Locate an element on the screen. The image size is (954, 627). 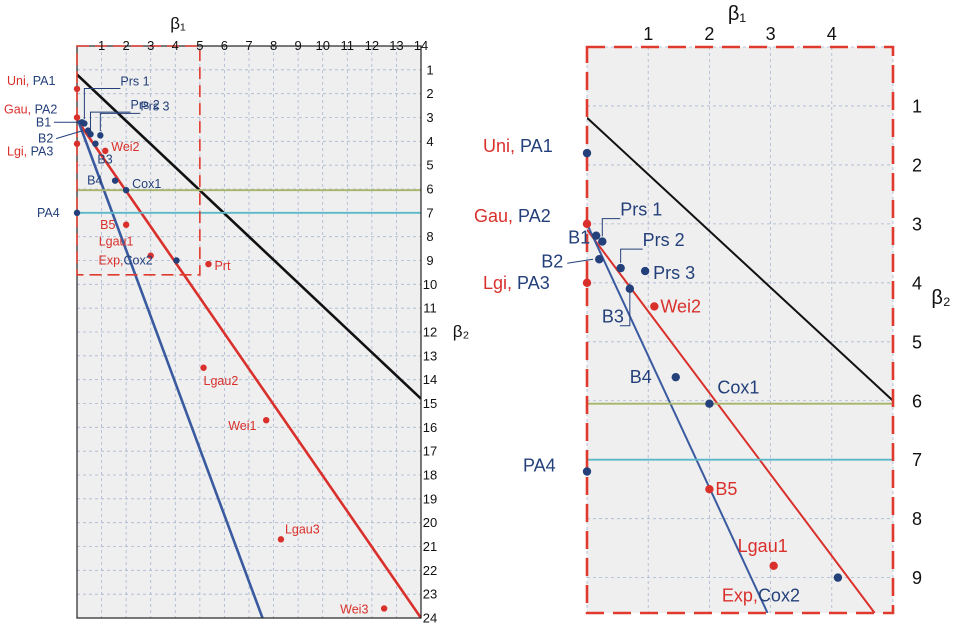
y-tick-label: 12 is located at coordinates (430, 332).